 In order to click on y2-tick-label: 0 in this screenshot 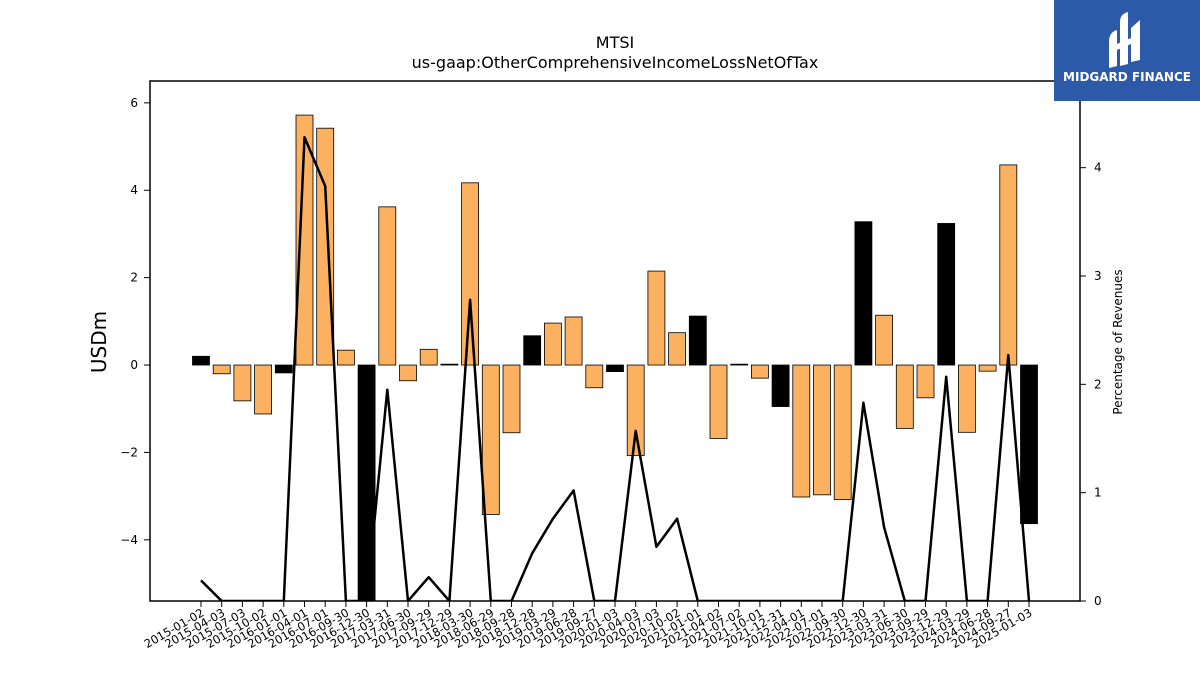, I will do `click(1098, 601)`.